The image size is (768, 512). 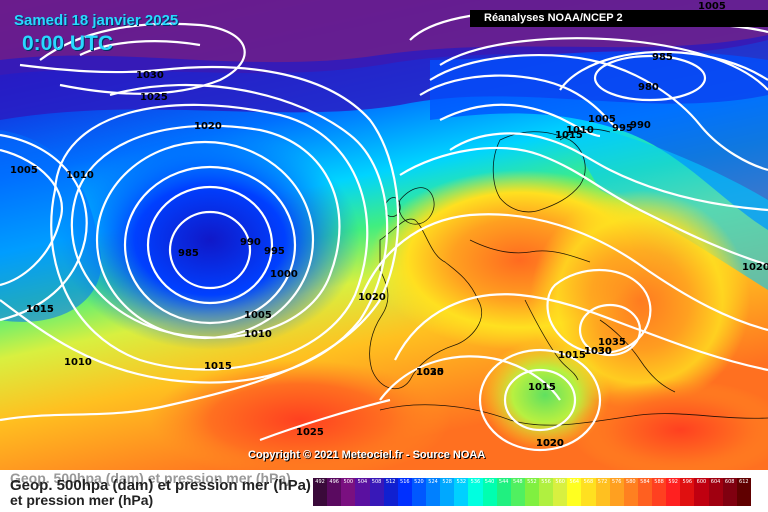 What do you see at coordinates (325, 420) in the screenshot?
I see `isobar-1025-south` at bounding box center [325, 420].